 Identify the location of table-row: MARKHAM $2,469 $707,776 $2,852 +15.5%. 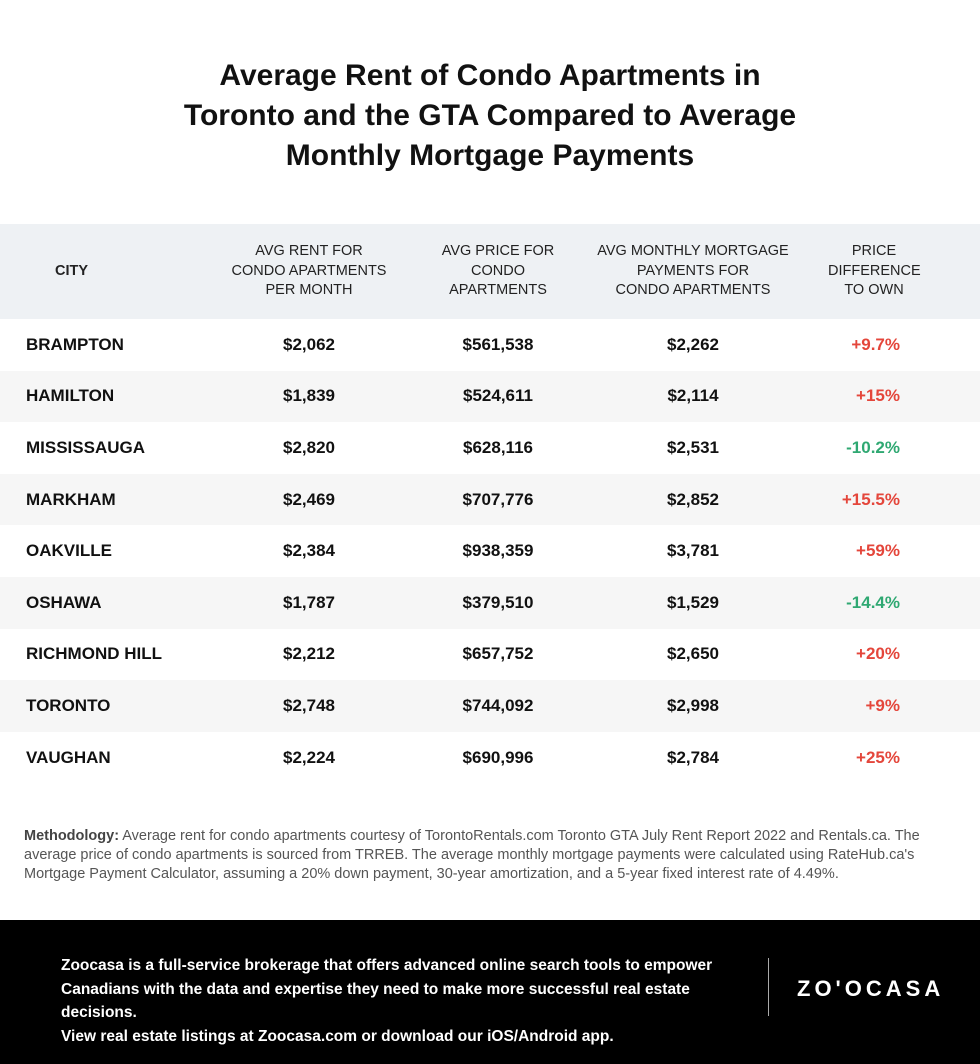
(490, 499).